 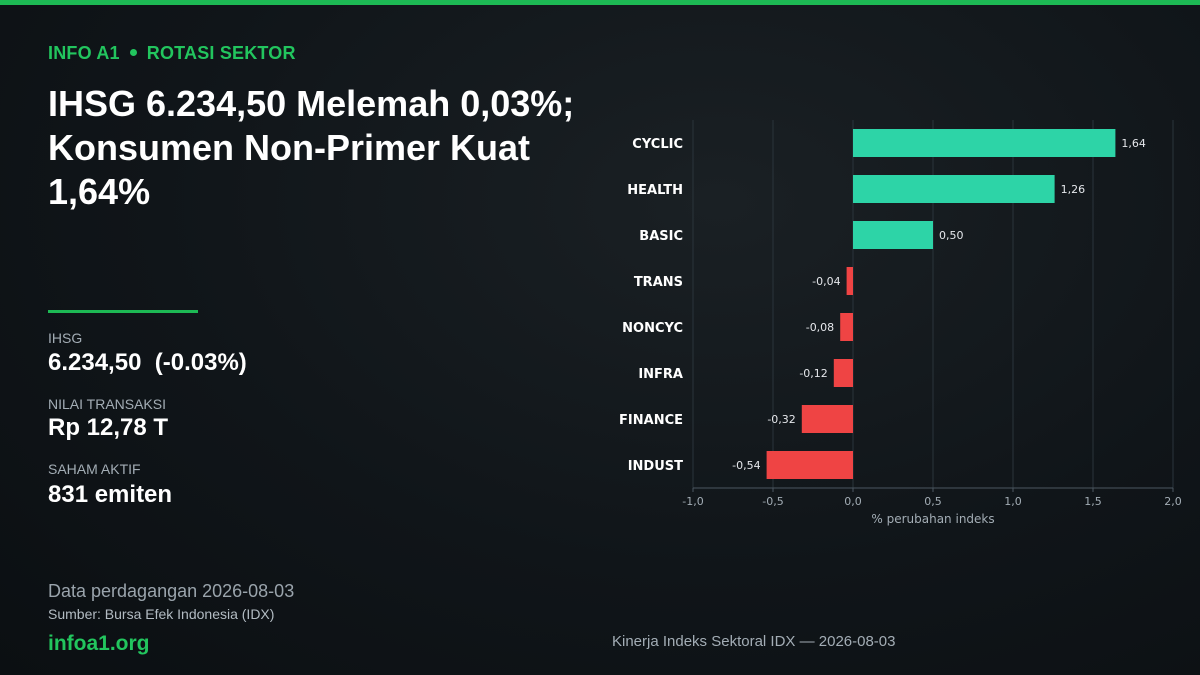 I want to click on category-label: INDUST, so click(x=655, y=466).